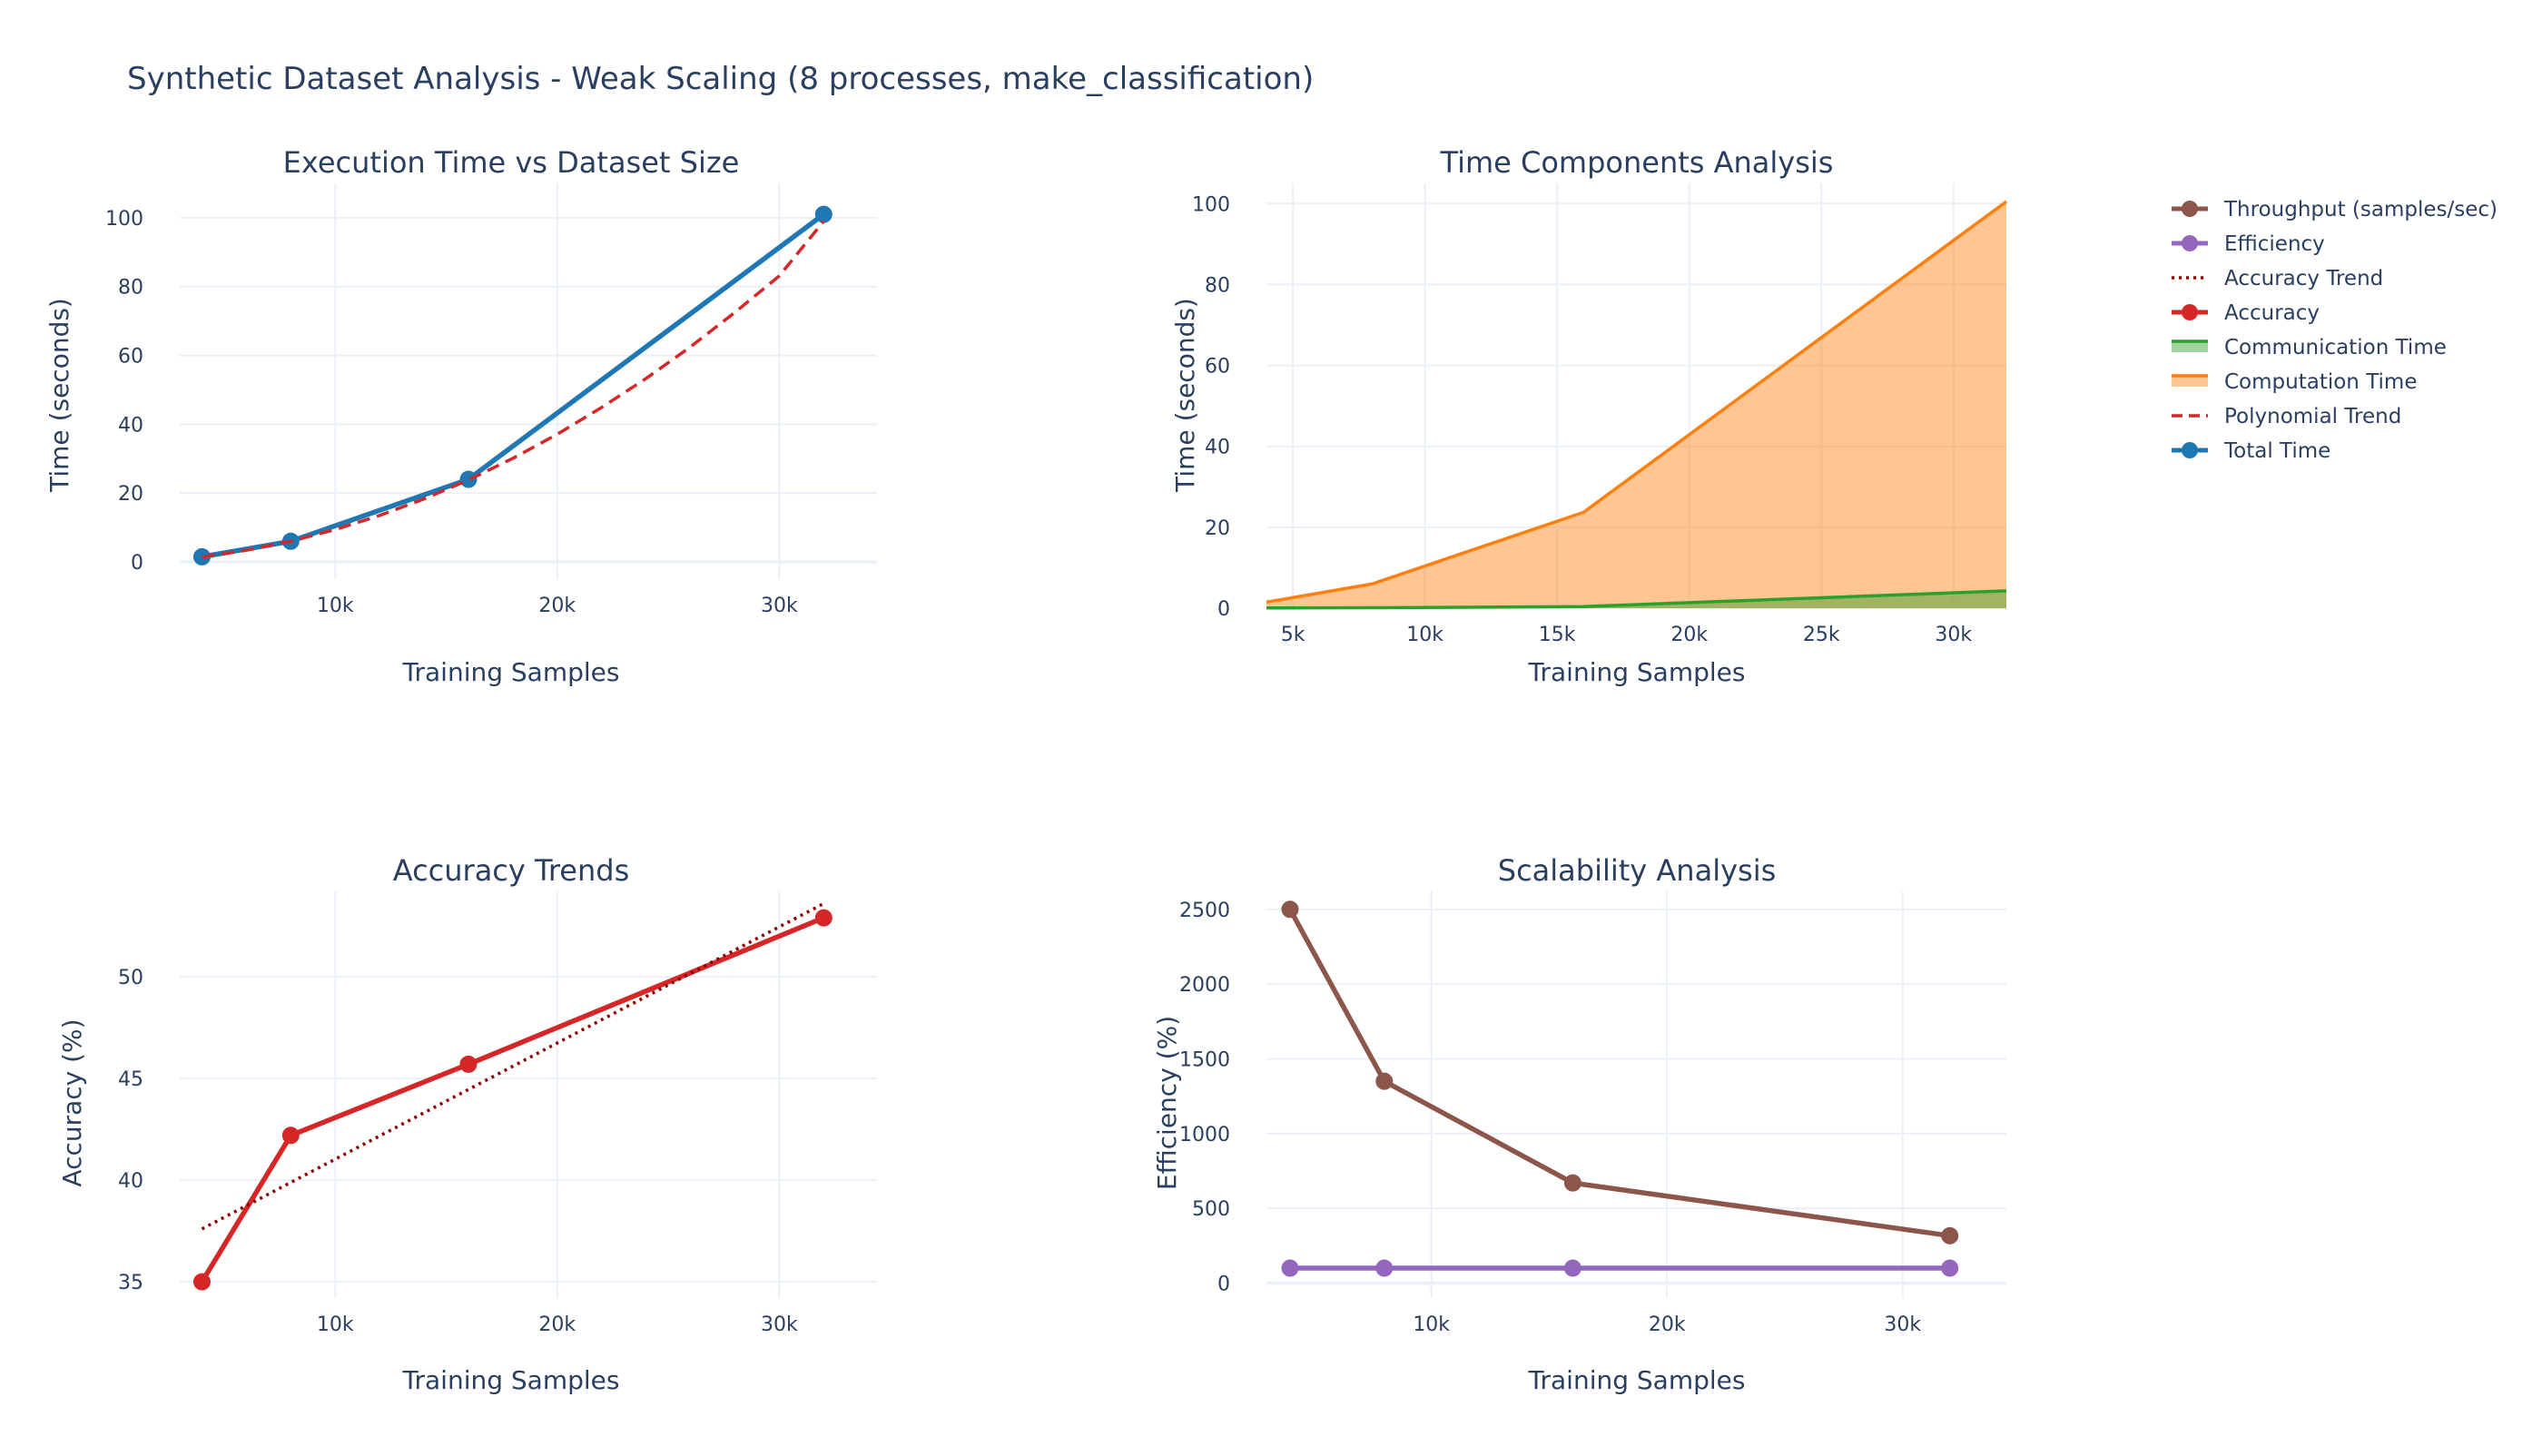 The height and width of the screenshot is (1456, 2542). Describe the element at coordinates (513, 389) in the screenshot. I see `line-polynomial-trend` at that location.